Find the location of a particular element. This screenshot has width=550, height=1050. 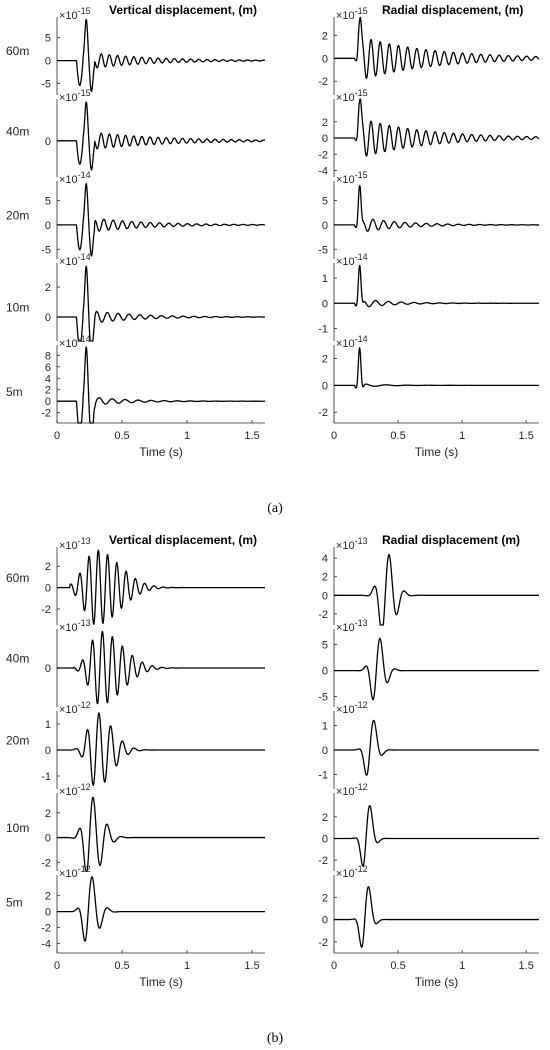

panel-4: -2 0 2 ×10⁻¹² is located at coordinates (429, 826).